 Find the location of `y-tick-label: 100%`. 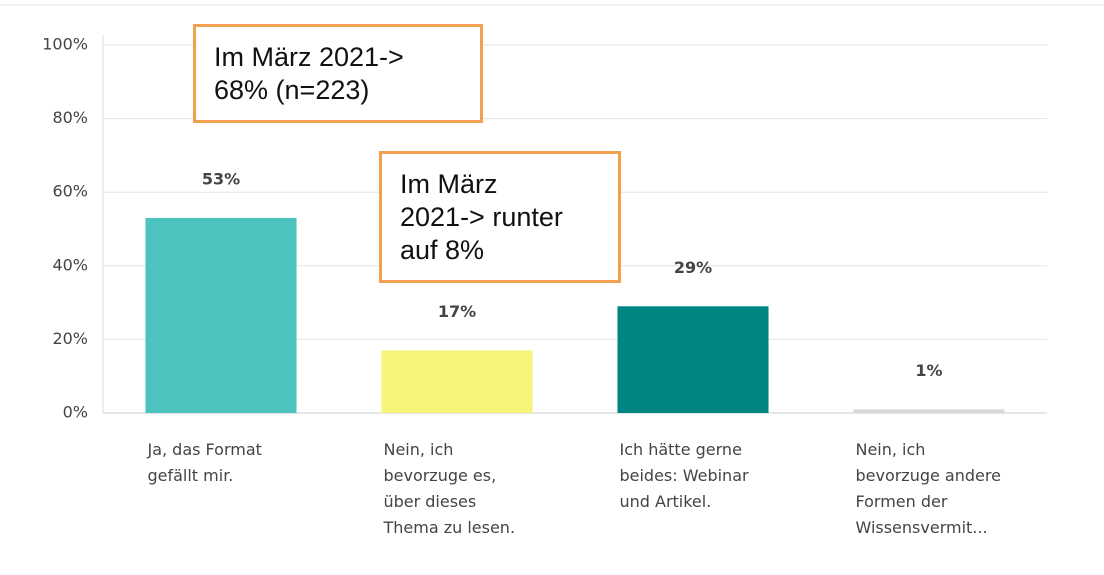

y-tick-label: 100% is located at coordinates (65, 44).